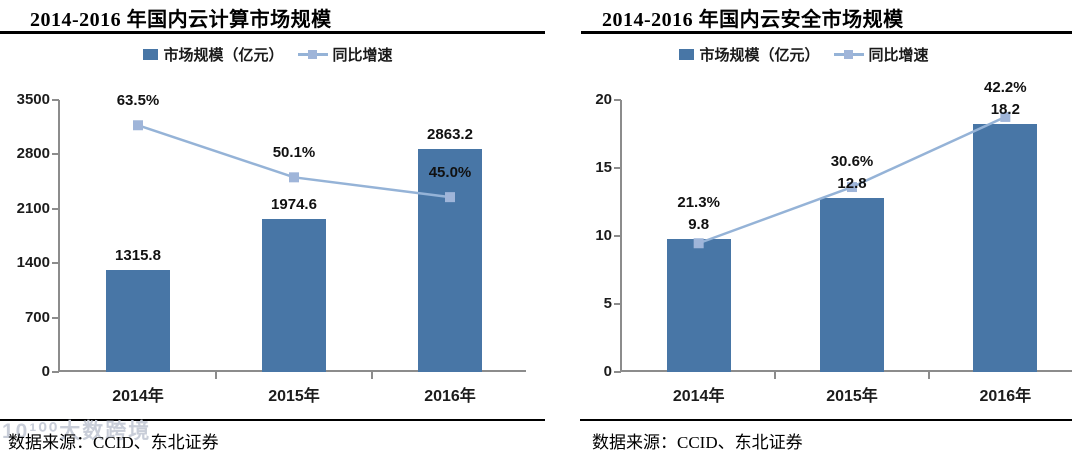 The height and width of the screenshot is (454, 1072). What do you see at coordinates (607, 303) in the screenshot?
I see `y-axis-tick-label: 5` at bounding box center [607, 303].